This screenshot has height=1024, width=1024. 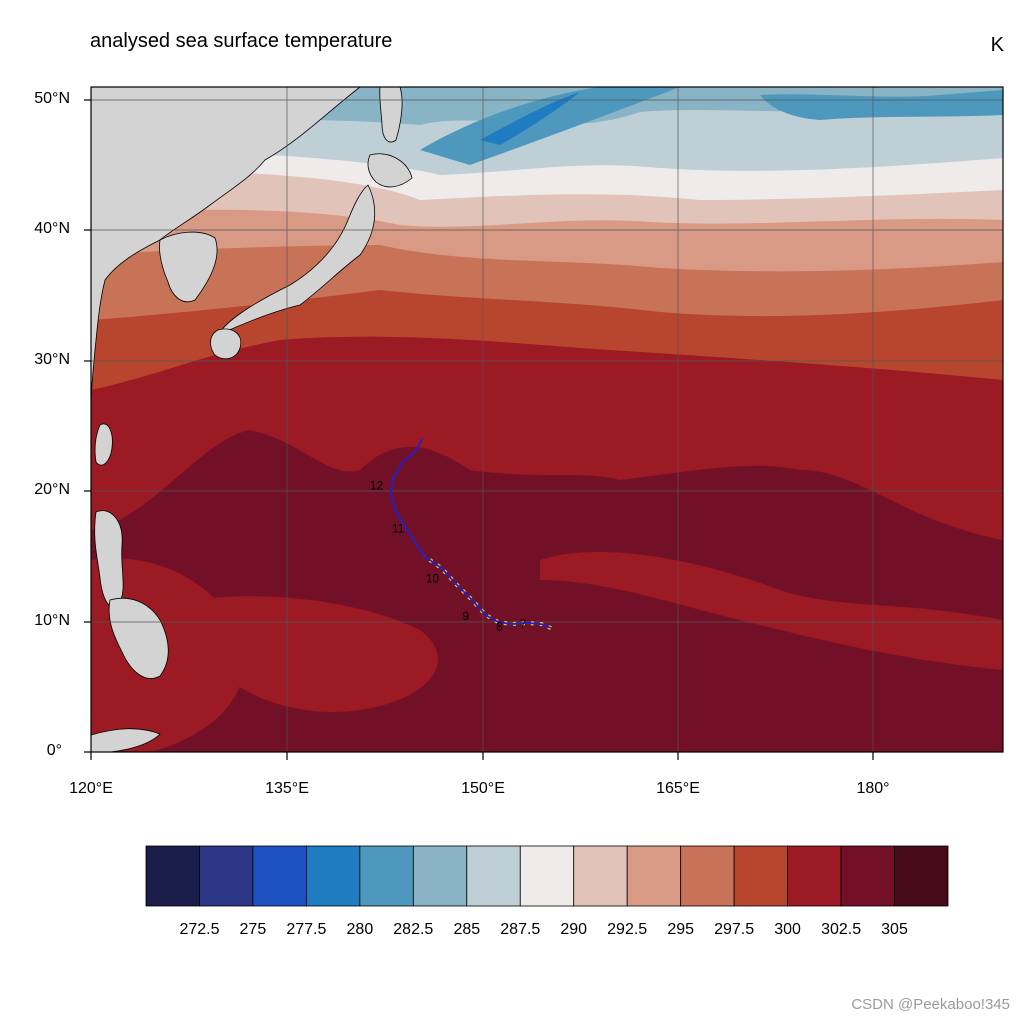 What do you see at coordinates (52, 228) in the screenshot?
I see `lat-label-40n: 40°N` at bounding box center [52, 228].